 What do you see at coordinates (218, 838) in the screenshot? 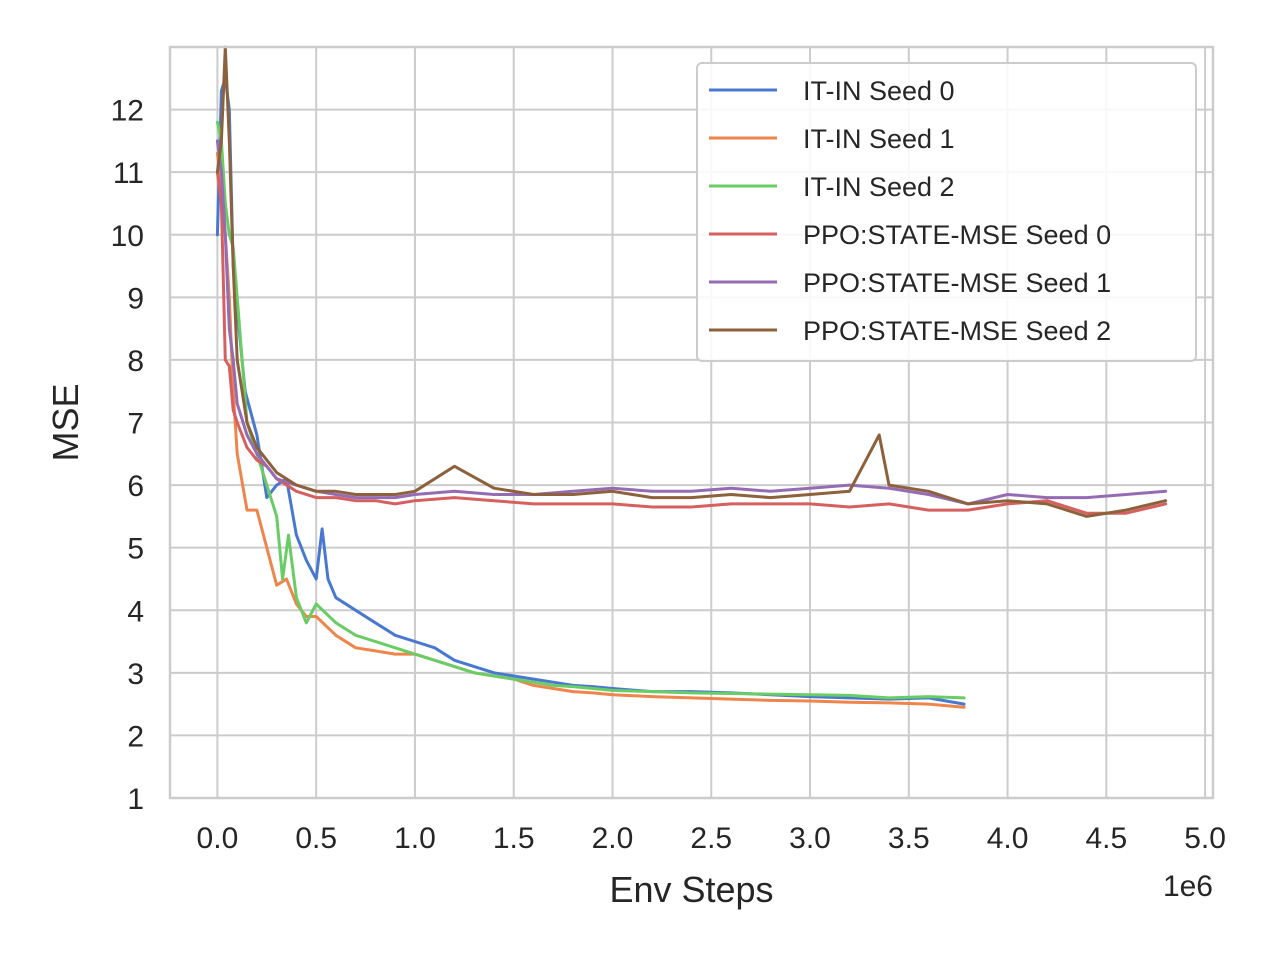
I see `x-tick-label: 0.0` at bounding box center [218, 838].